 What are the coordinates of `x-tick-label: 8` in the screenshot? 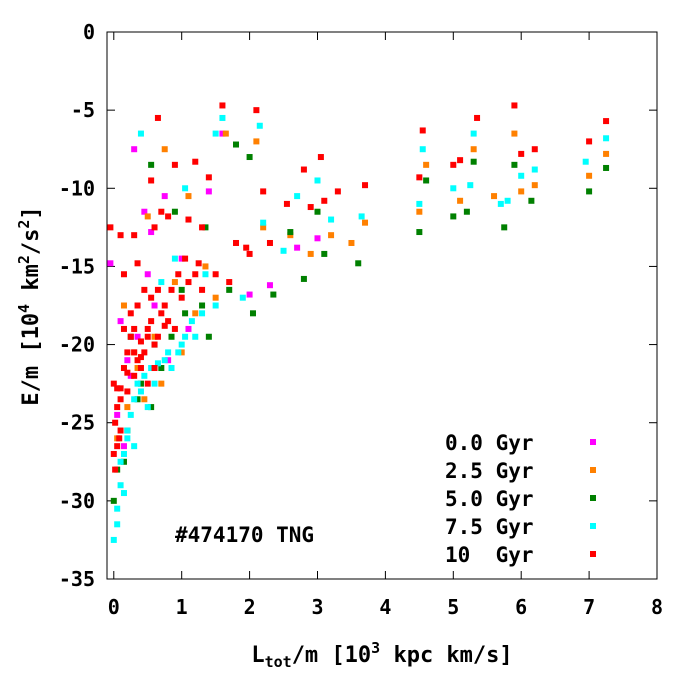 It's located at (657, 607).